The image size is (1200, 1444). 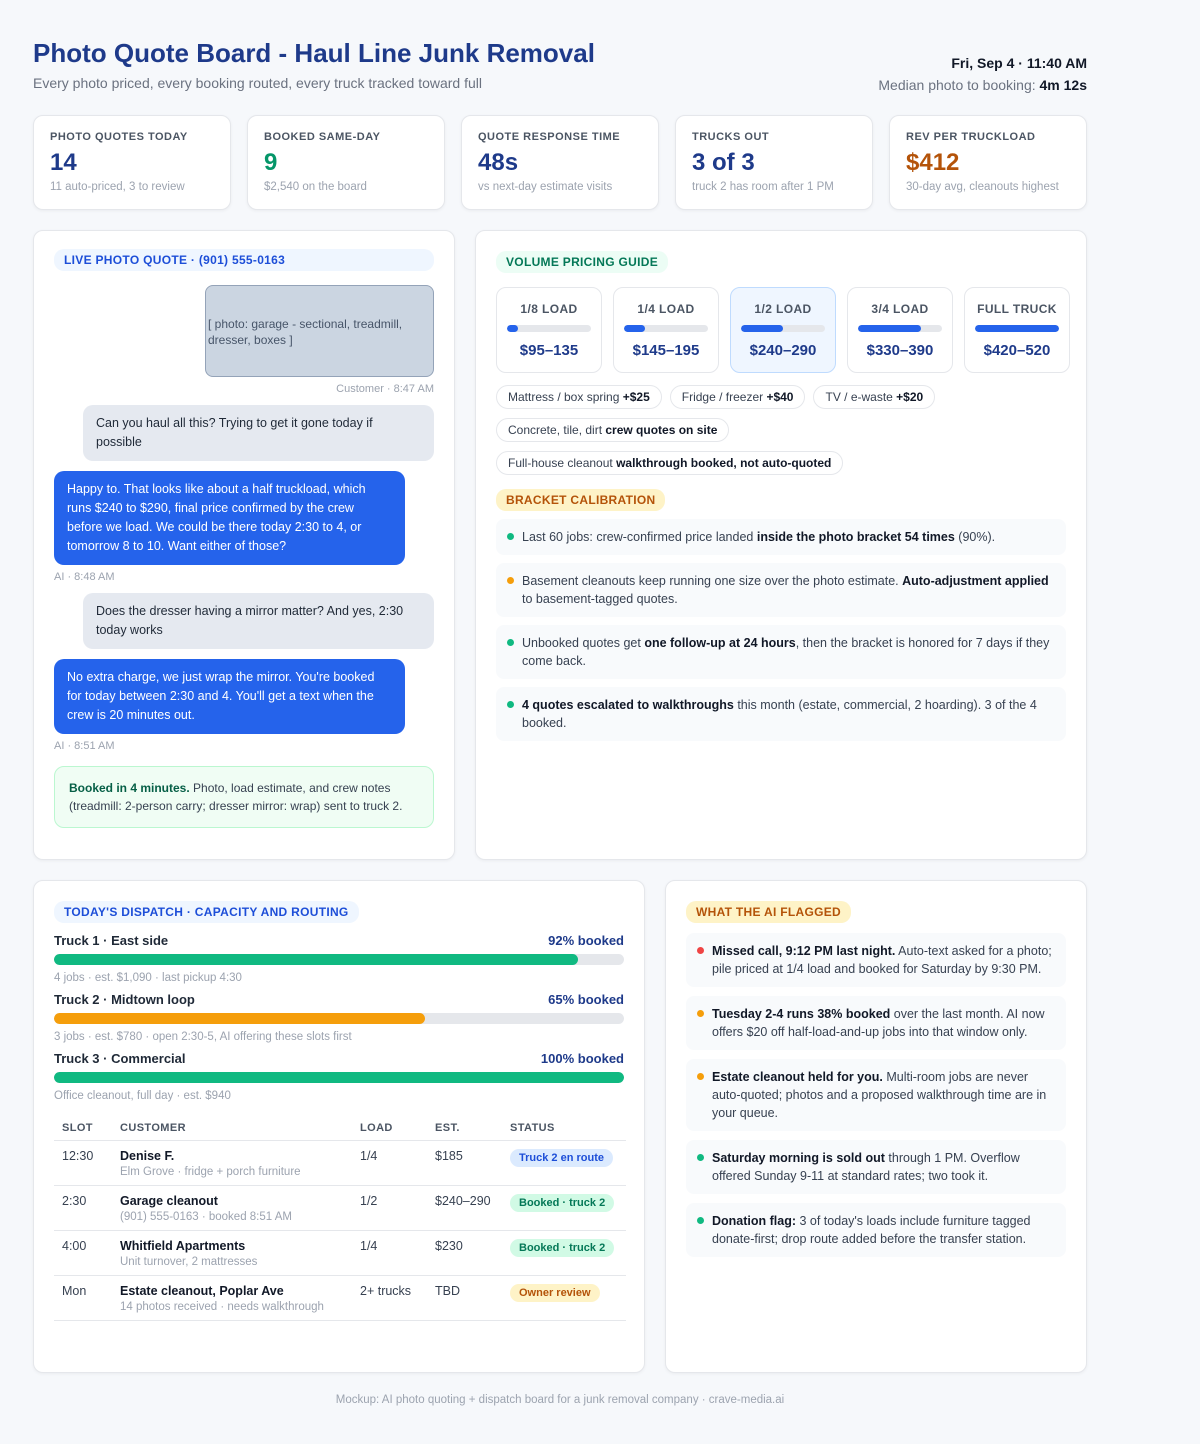 What do you see at coordinates (84, 746) in the screenshot?
I see `message-meta: AI · 8:51 AM` at bounding box center [84, 746].